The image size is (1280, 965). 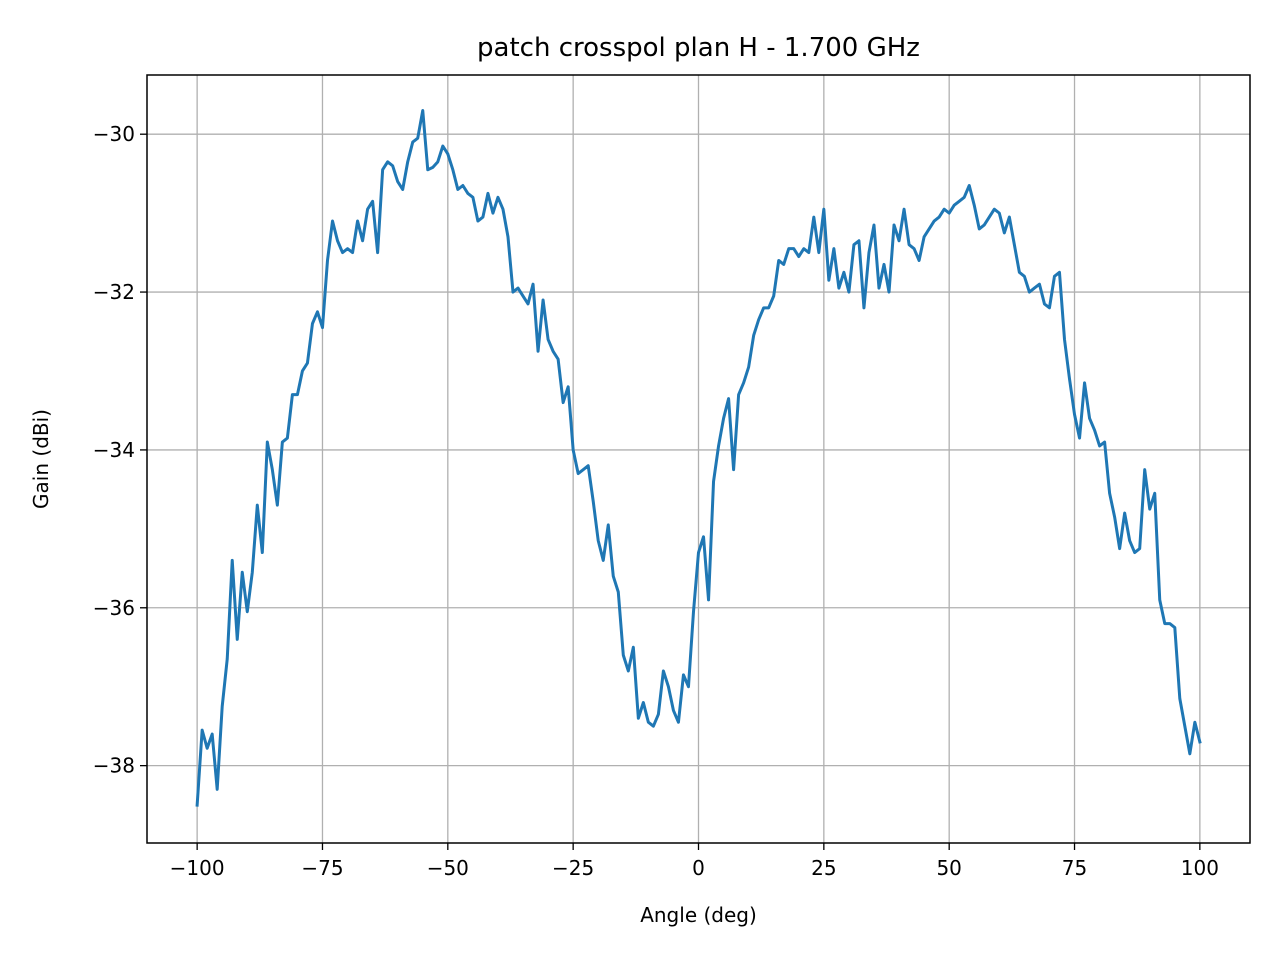 What do you see at coordinates (698, 915) in the screenshot?
I see `x-axis-label: Angle (deg)` at bounding box center [698, 915].